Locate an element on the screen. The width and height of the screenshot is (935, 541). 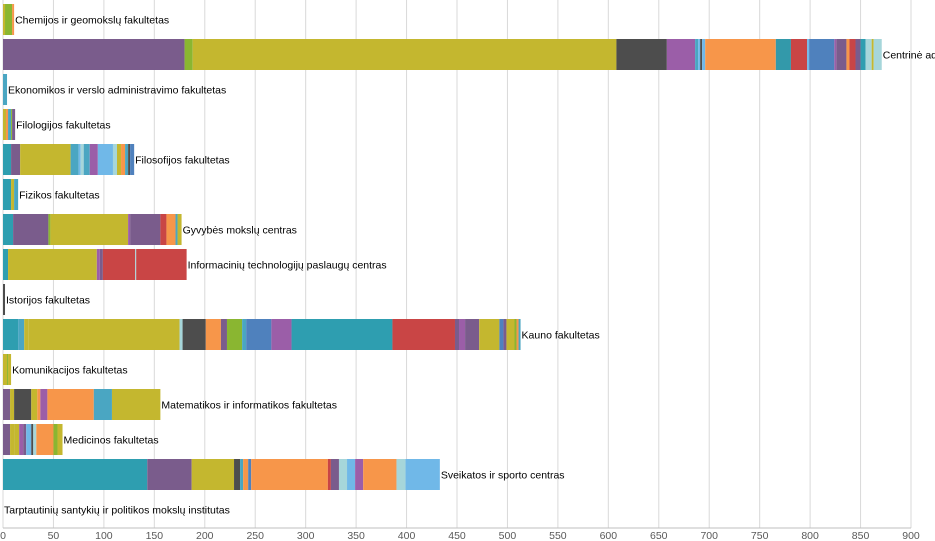
x-tick-label: 650 is located at coordinates (659, 535).